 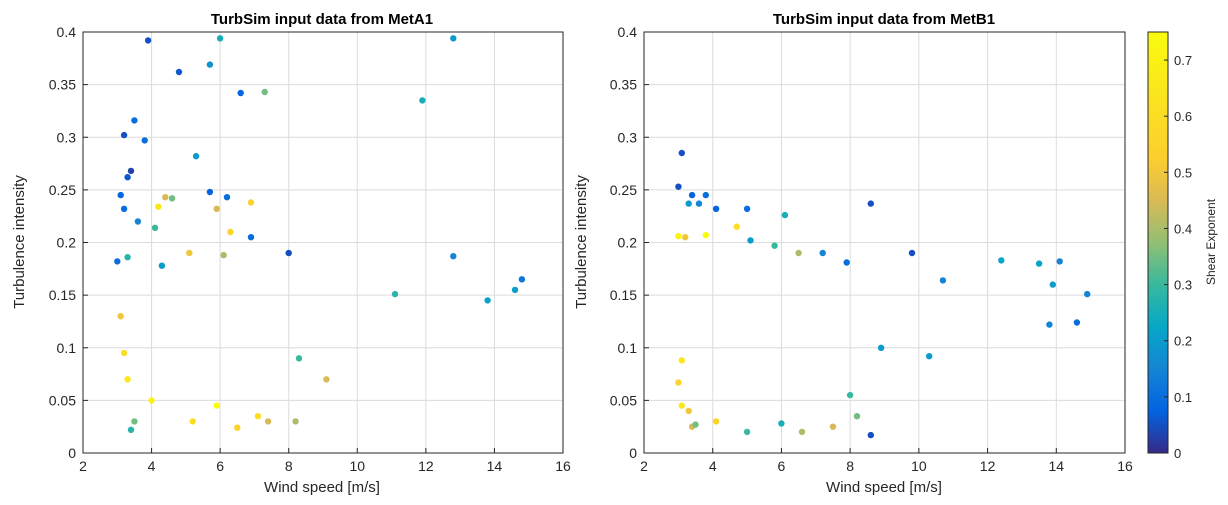 What do you see at coordinates (581, 242) in the screenshot?
I see `y-axis-label: Turbulence intensity` at bounding box center [581, 242].